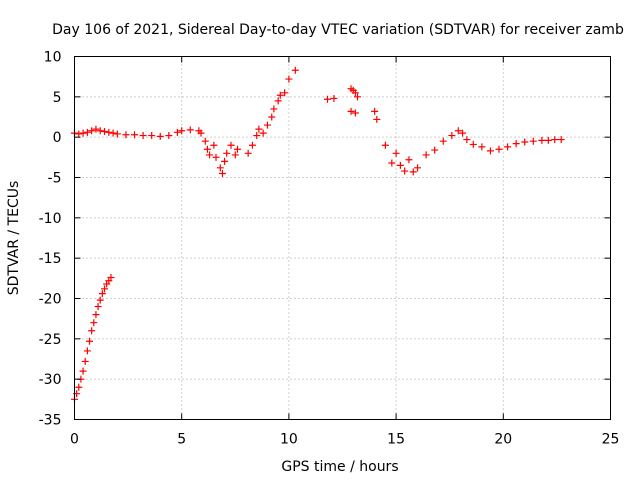 The image size is (640, 480). Describe the element at coordinates (50, 239) in the screenshot. I see `y-tick-labels: 10 5 0 -5 -10 -15 -20 -25 -30 -35` at that location.